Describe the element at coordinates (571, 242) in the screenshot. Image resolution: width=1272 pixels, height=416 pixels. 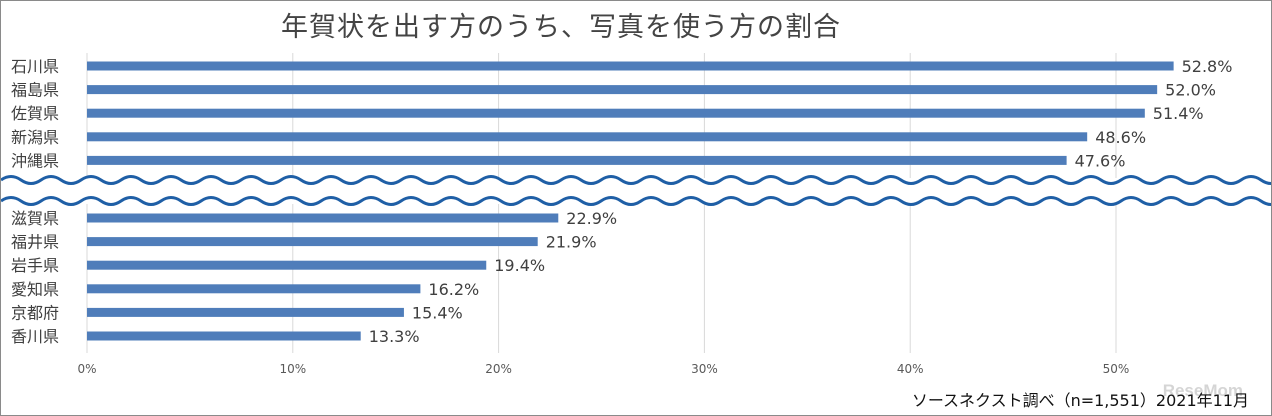
I see `data-label: 21.9%` at that location.